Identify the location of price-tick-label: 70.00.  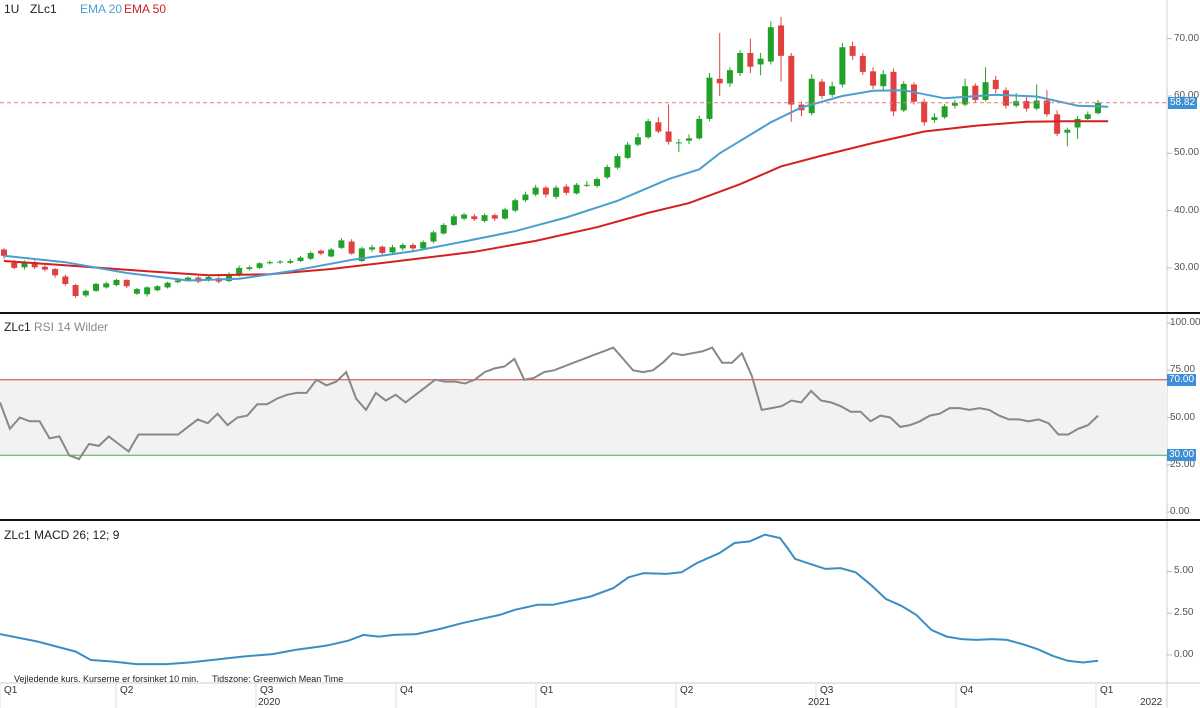
(1187, 38).